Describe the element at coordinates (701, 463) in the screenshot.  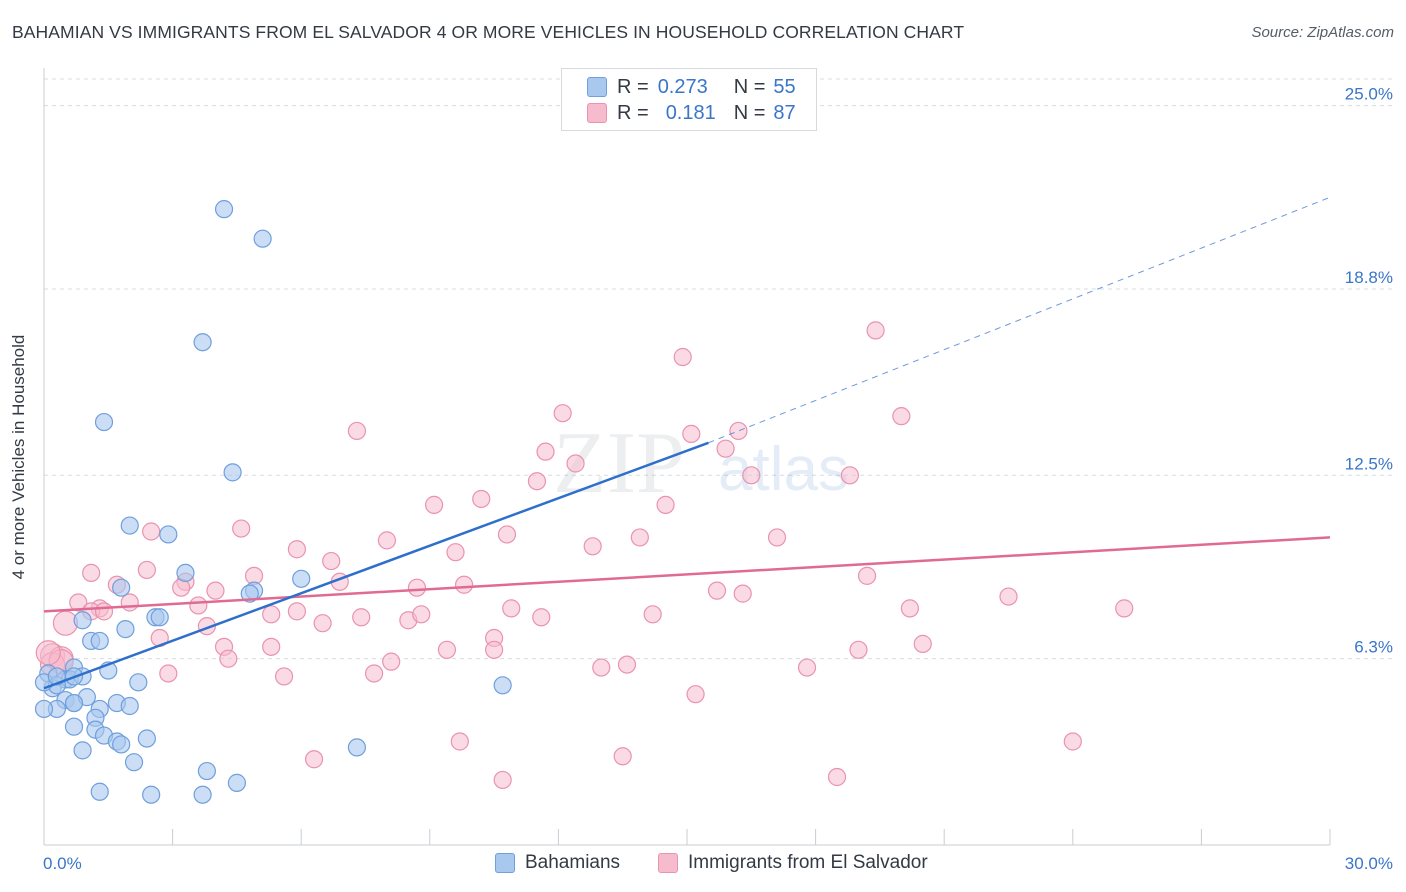
I see `watermark: ZIP atlas` at that location.